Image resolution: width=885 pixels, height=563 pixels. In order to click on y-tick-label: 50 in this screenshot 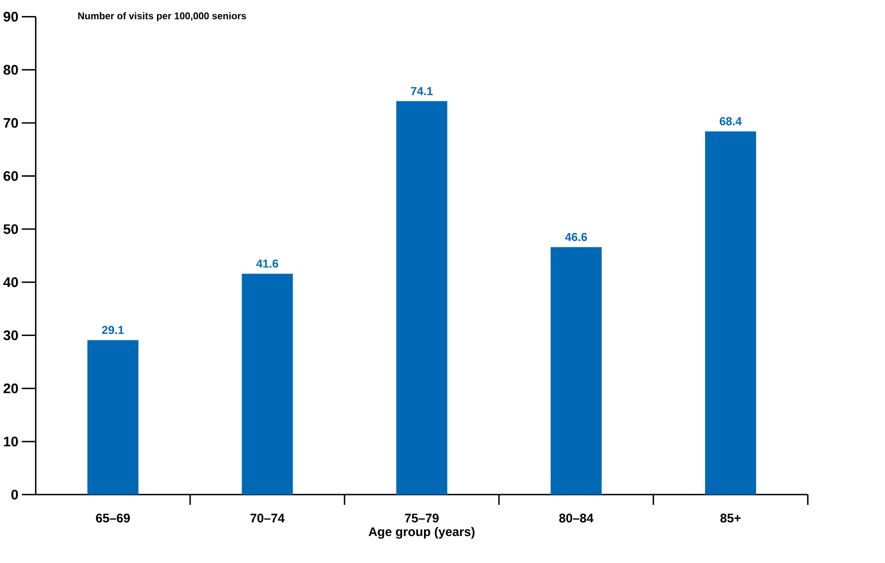, I will do `click(11, 229)`.